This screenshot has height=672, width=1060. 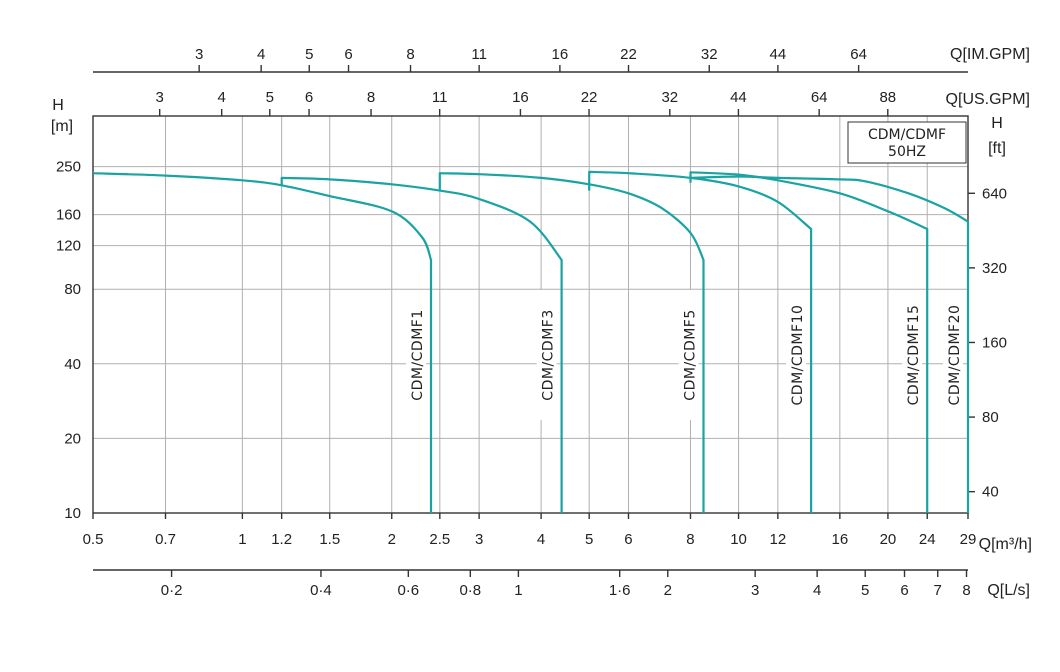 I want to click on tick-label-im-gpm: 22, so click(x=628, y=54).